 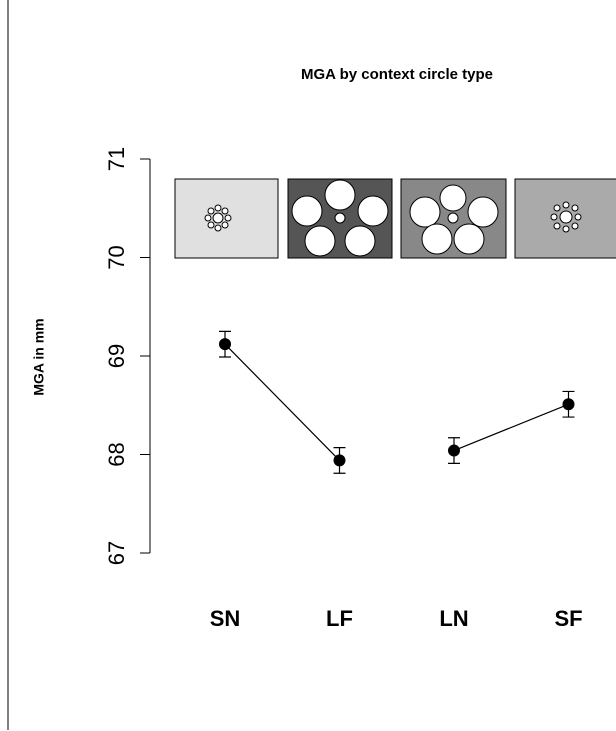 What do you see at coordinates (453, 618) in the screenshot?
I see `x-tick-label: LN` at bounding box center [453, 618].